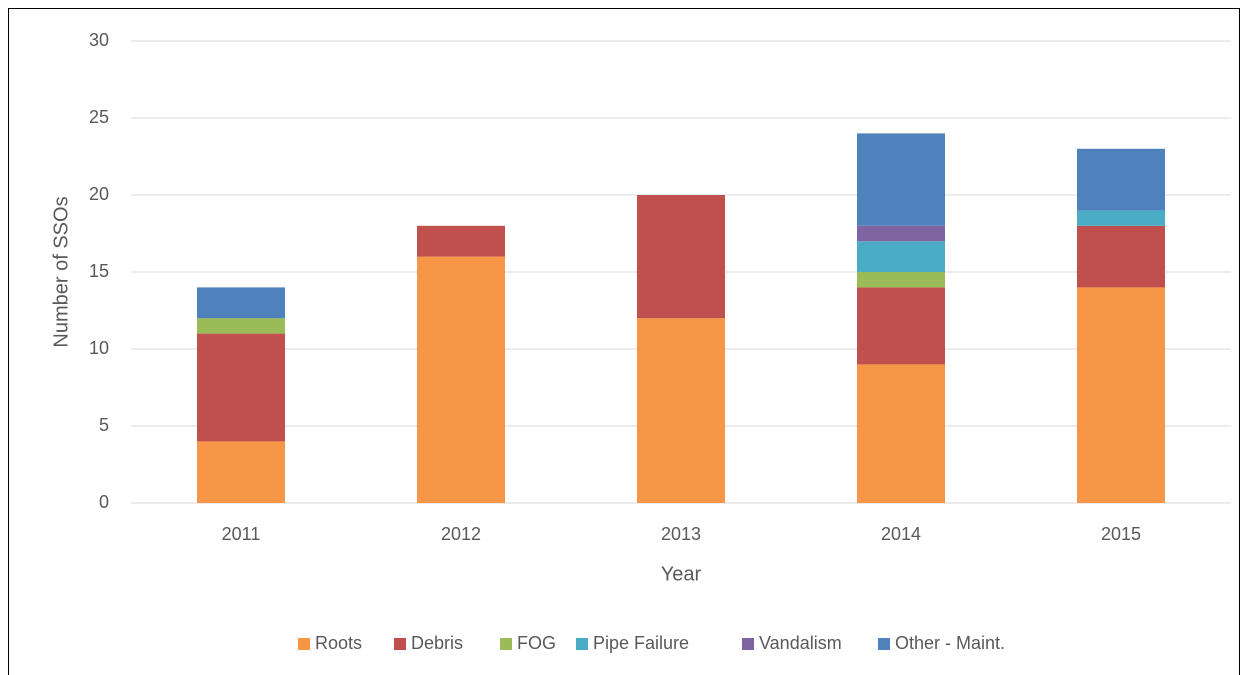 The image size is (1248, 675). Describe the element at coordinates (800, 643) in the screenshot. I see `legend-label: Vandalism` at that location.